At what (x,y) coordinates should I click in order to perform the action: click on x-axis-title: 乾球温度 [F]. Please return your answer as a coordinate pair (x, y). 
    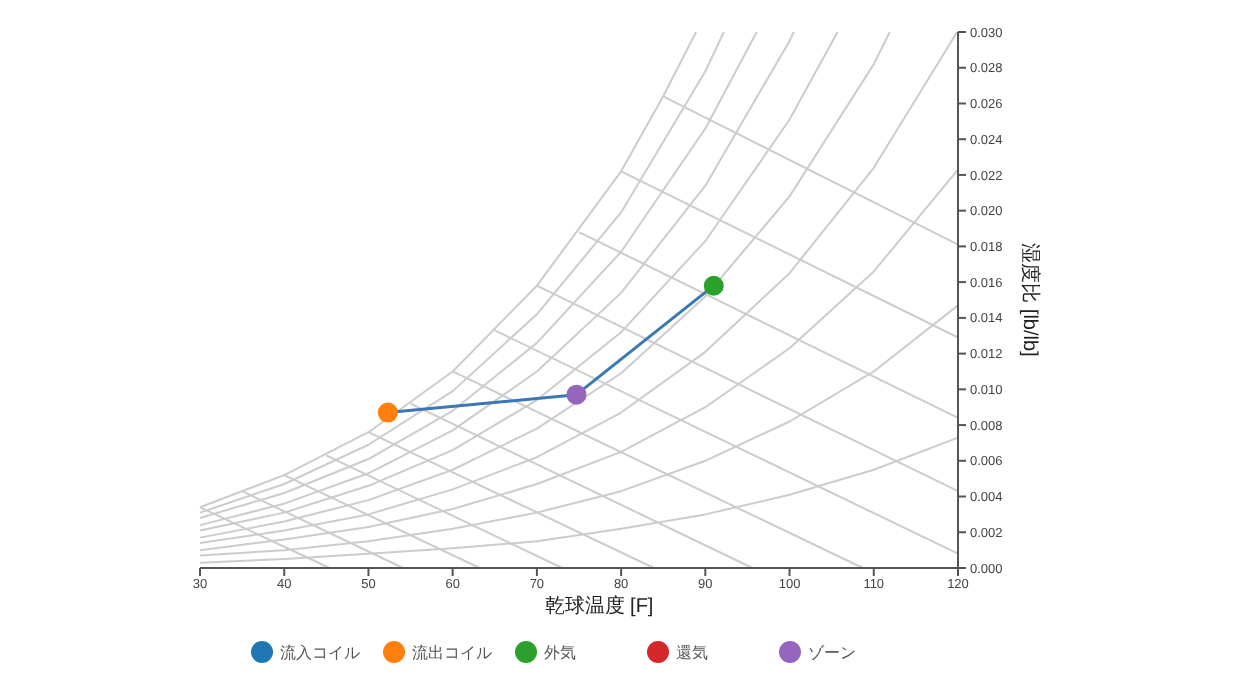
    Looking at the image, I should click on (599, 606).